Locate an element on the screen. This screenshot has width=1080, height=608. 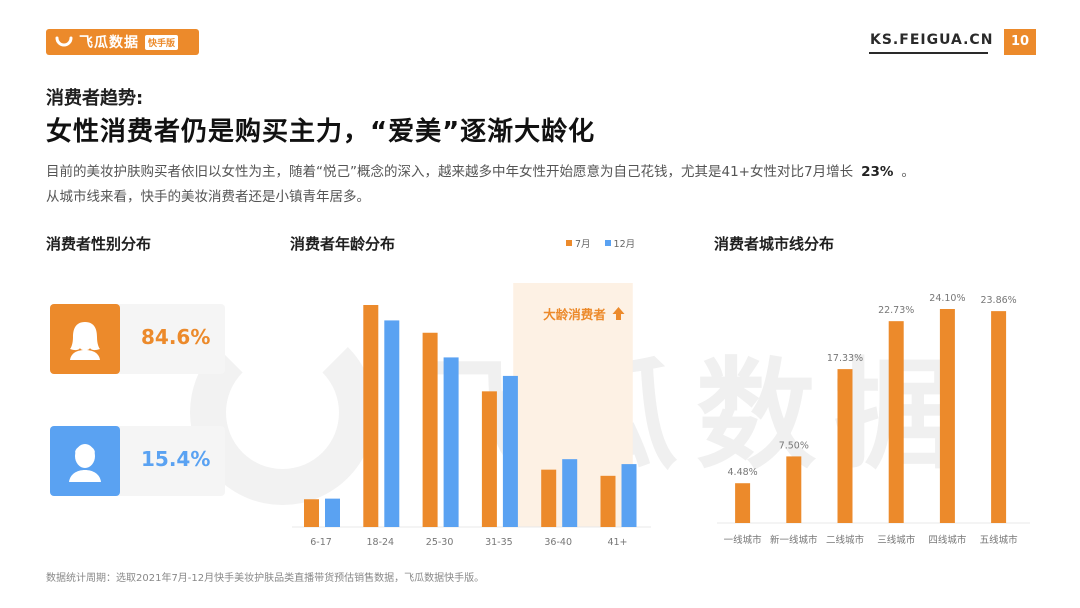
age-legend: 7月 12月 is located at coordinates (600, 243).